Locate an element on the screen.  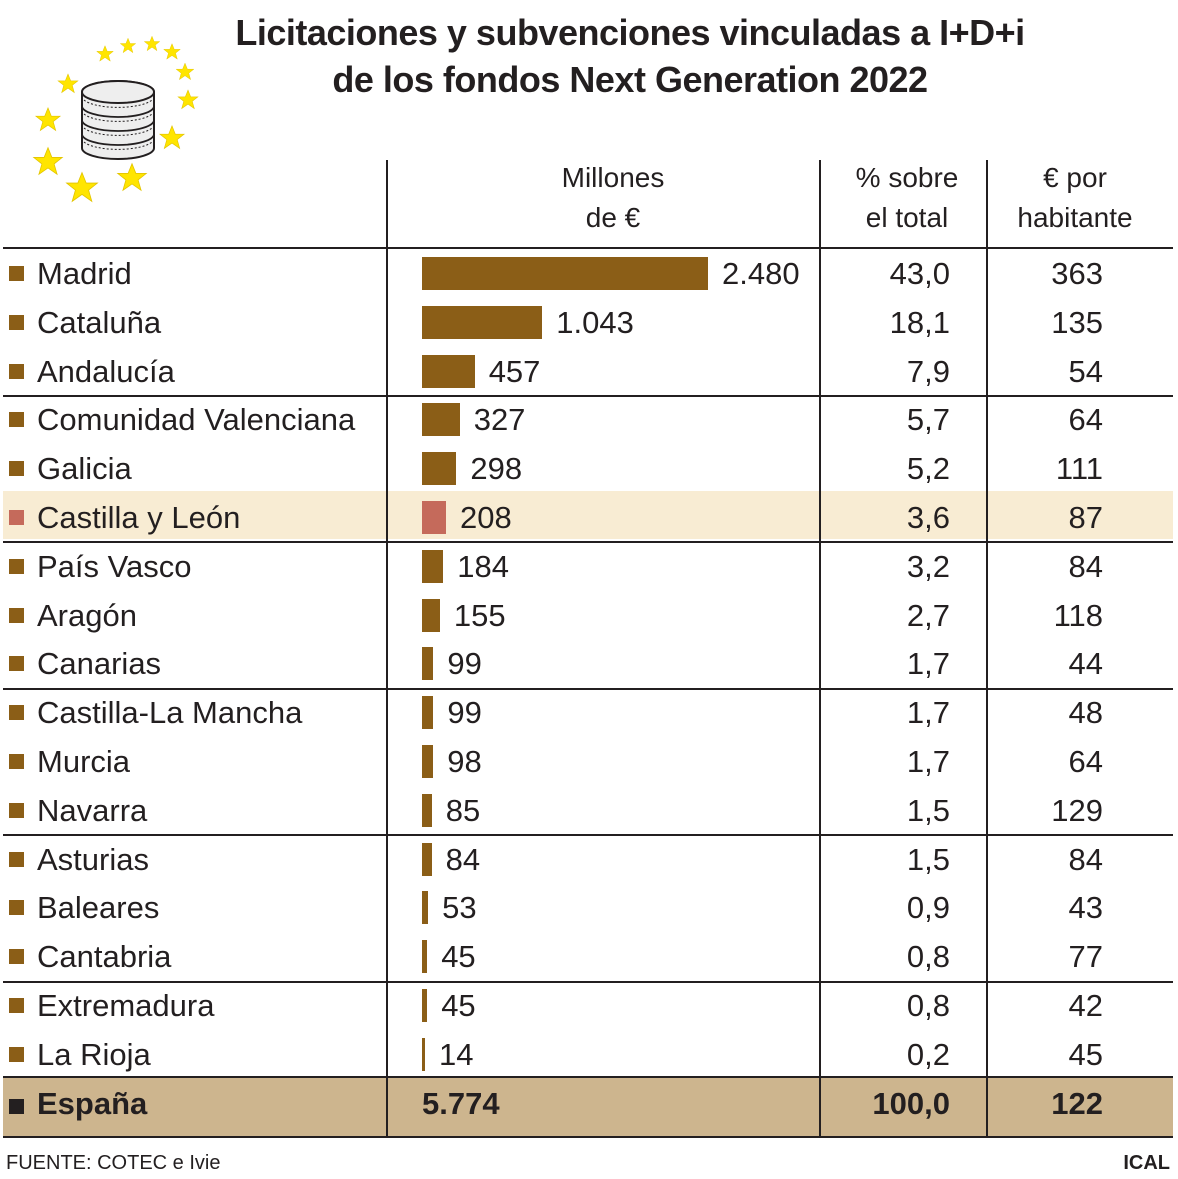
hab-value: 54 is located at coordinates (1085, 371).